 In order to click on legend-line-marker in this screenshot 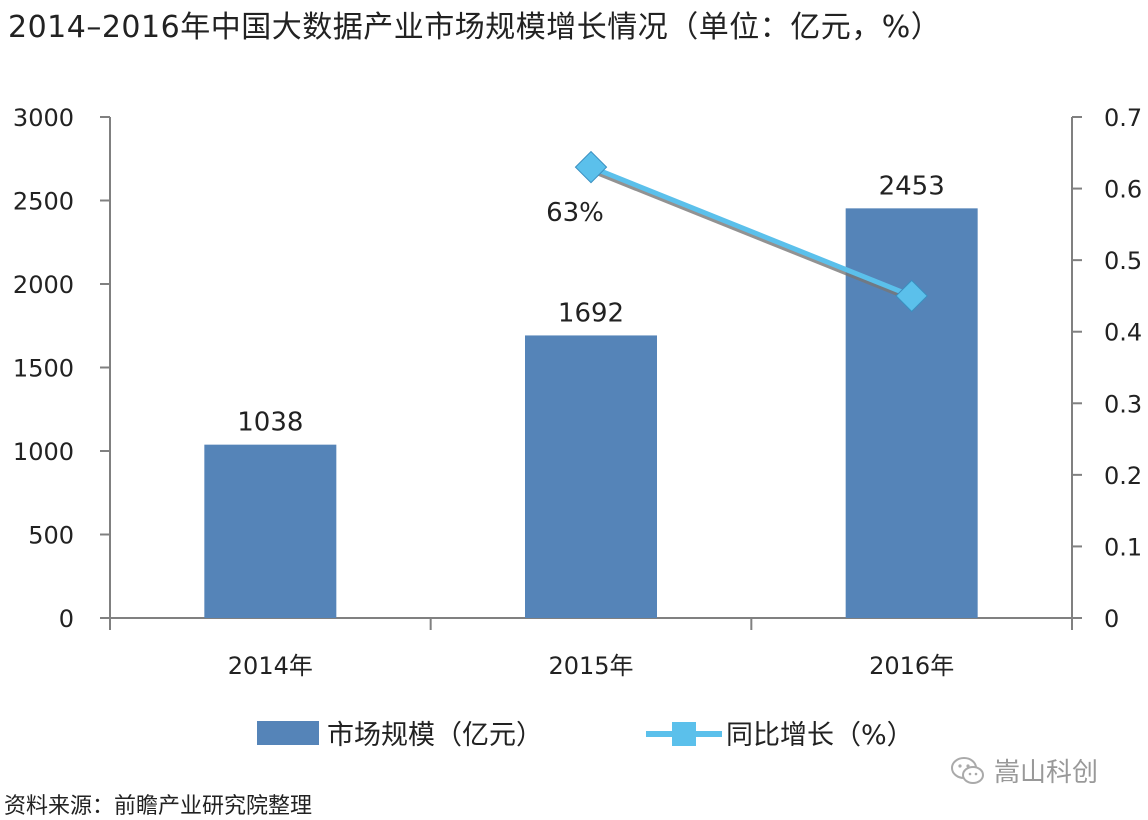, I will do `click(684, 734)`.